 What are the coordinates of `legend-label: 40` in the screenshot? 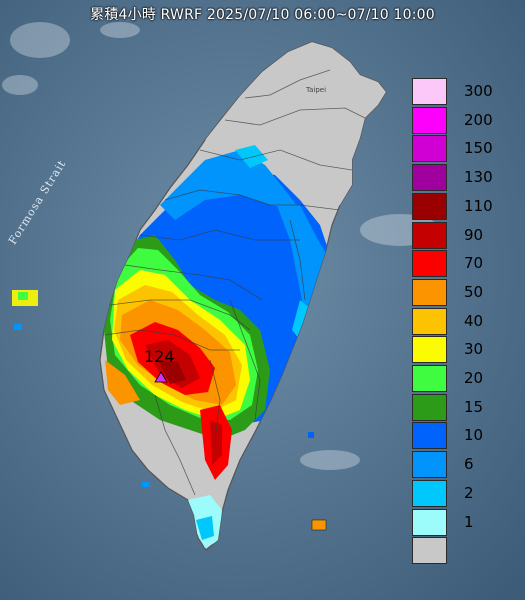 It's located at (474, 320).